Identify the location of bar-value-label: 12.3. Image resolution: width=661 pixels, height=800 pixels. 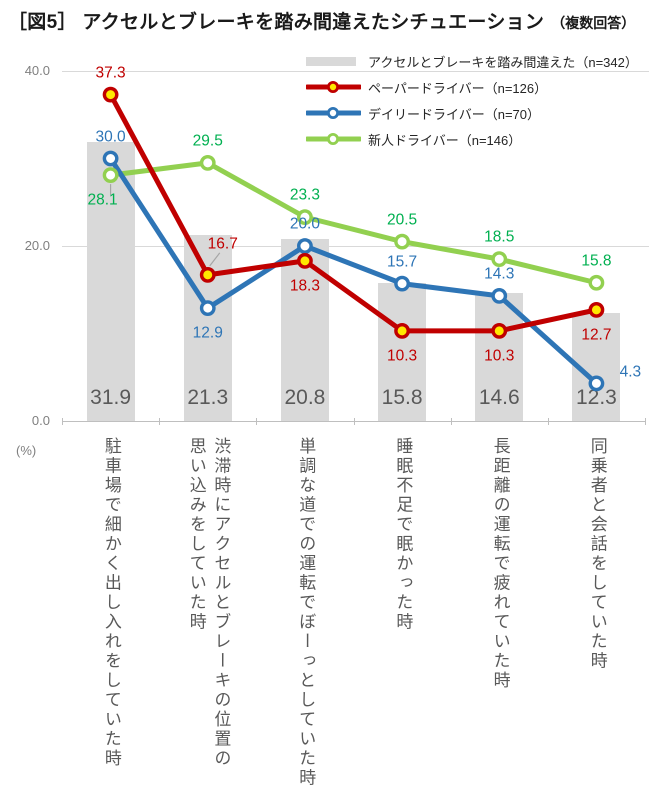
(596, 397).